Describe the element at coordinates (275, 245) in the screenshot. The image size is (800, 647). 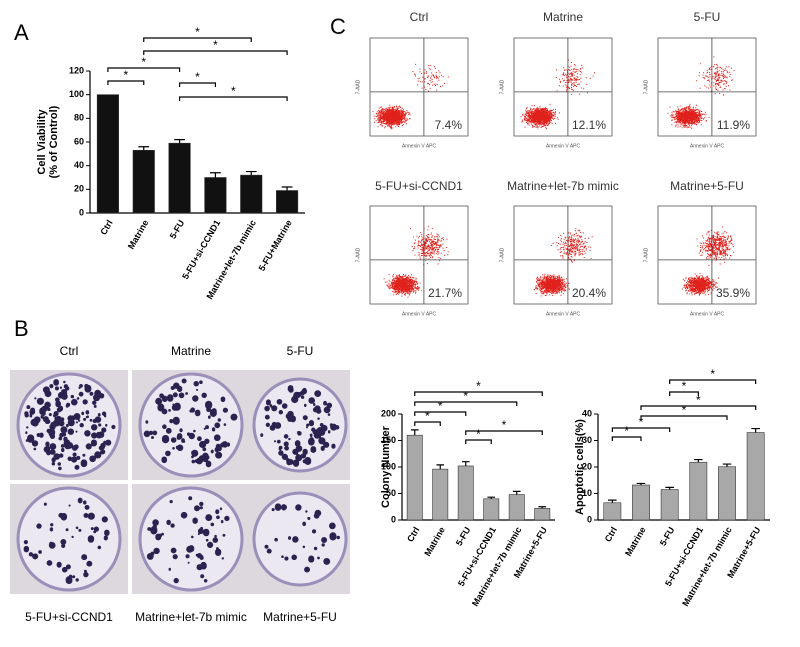
I see `x-tick-label: 5-FU+Matrine` at that location.